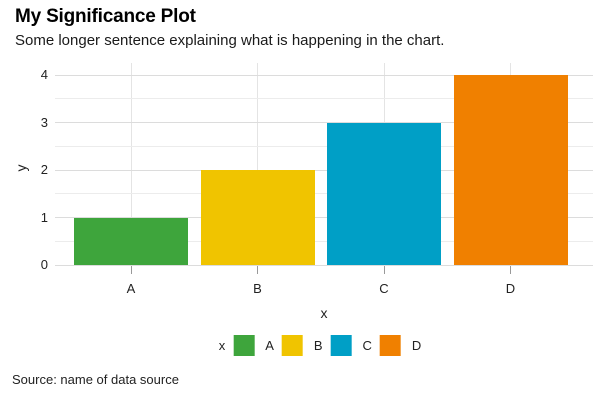  I want to click on y-tick-label: 4, so click(44, 74).